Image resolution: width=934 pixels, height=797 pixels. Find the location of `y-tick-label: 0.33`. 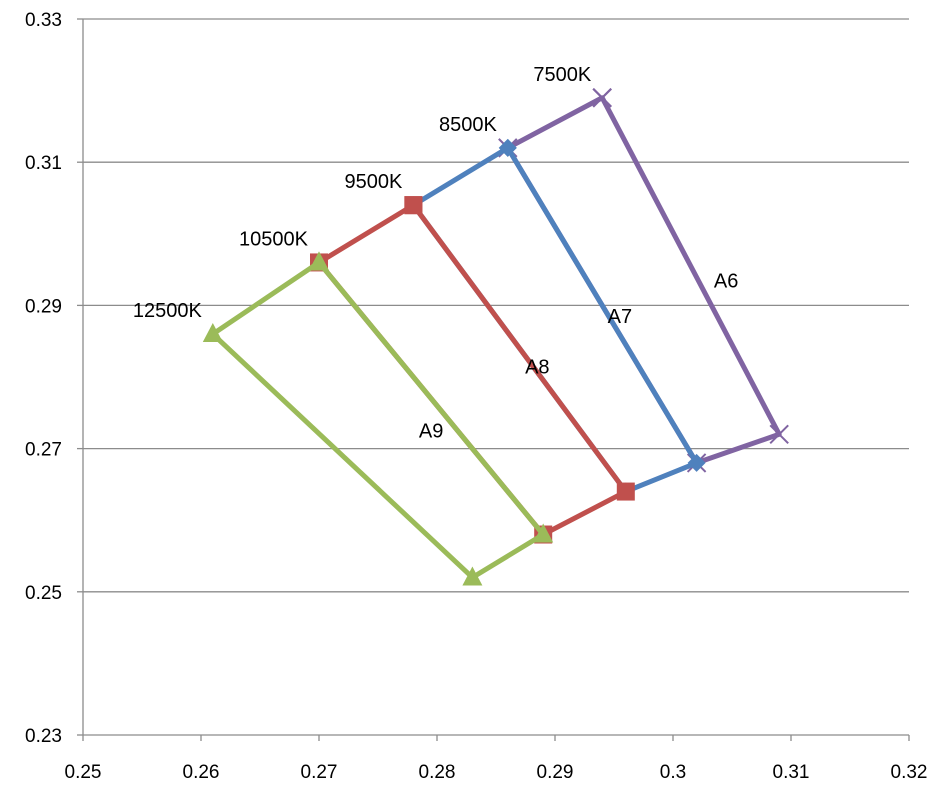

y-tick-label: 0.33 is located at coordinates (43, 20).